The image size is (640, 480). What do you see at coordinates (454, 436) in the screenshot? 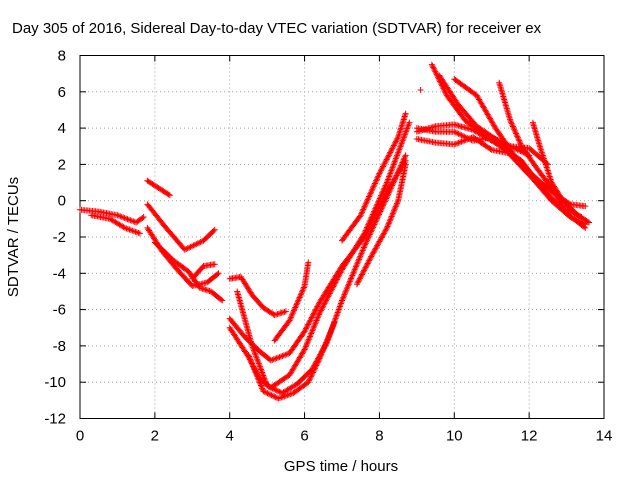
I see `x-tick-label: 10` at bounding box center [454, 436].